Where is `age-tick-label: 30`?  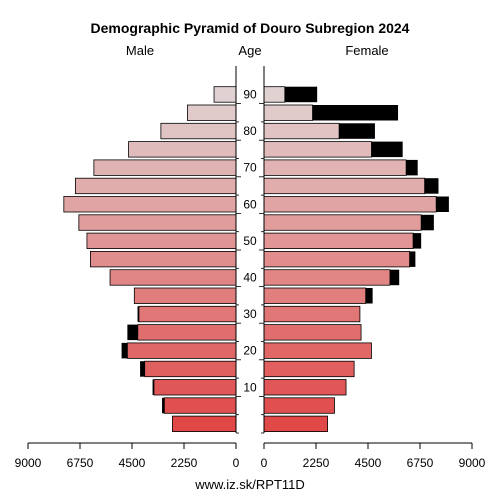
age-tick-label: 30 is located at coordinates (250, 314).